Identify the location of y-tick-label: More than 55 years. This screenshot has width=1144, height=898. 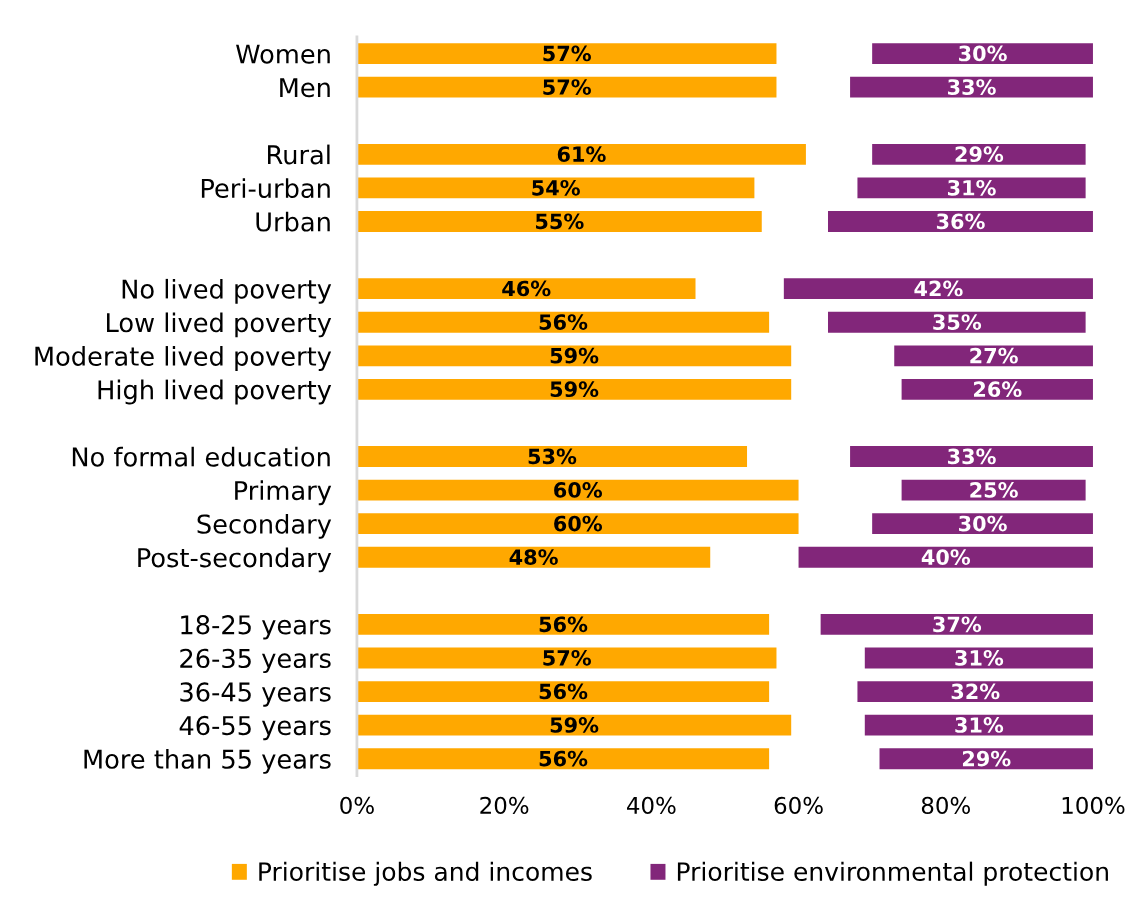
(207, 761).